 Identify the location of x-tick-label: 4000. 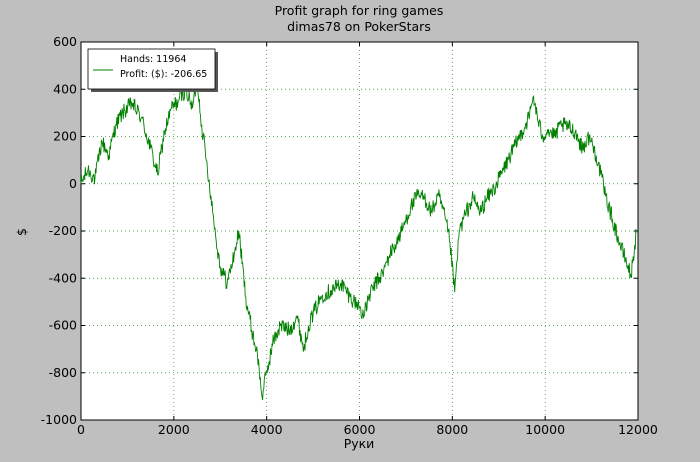
(267, 429).